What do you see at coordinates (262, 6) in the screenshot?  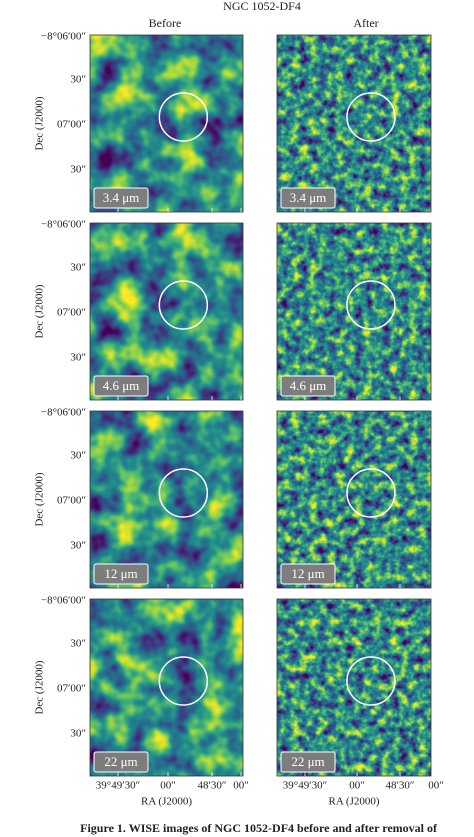 I see `figure-title: NGC 1052-DF4` at bounding box center [262, 6].